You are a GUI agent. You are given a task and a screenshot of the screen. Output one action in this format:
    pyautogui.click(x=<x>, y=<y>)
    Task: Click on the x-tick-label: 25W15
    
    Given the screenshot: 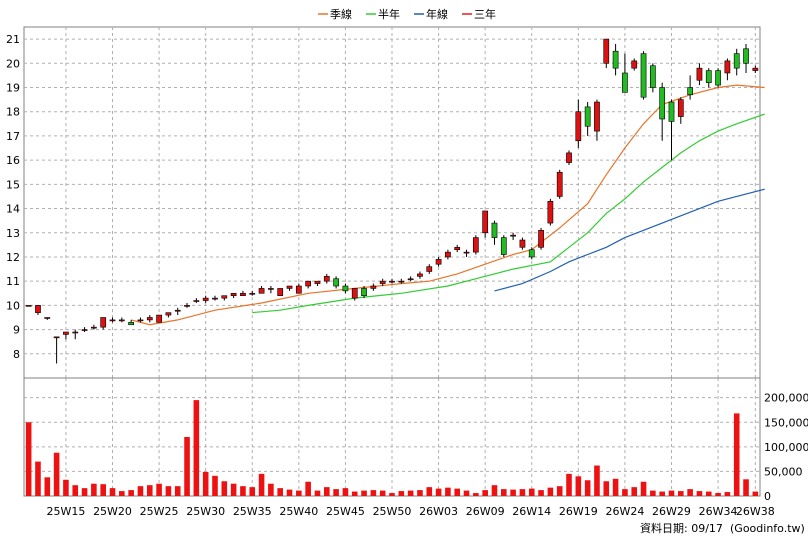 What is the action you would take?
    pyautogui.click(x=65, y=511)
    